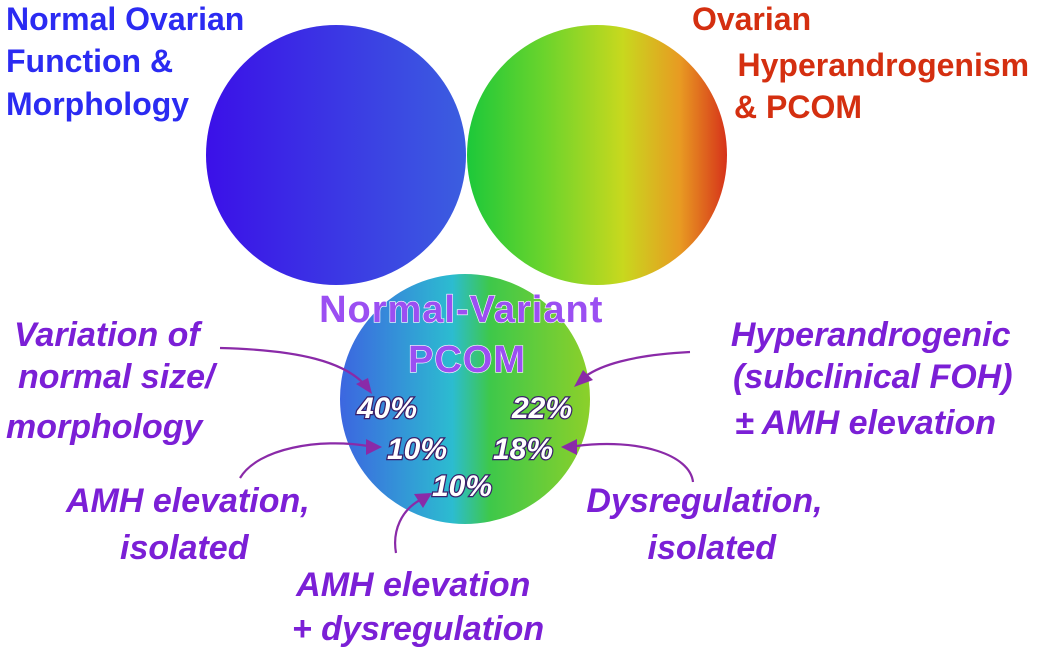 Image resolution: width=1050 pixels, height=659 pixels. What do you see at coordinates (873, 377) in the screenshot?
I see `label-hyperandrogenic-line-2: (subclinical FOH)` at bounding box center [873, 377].